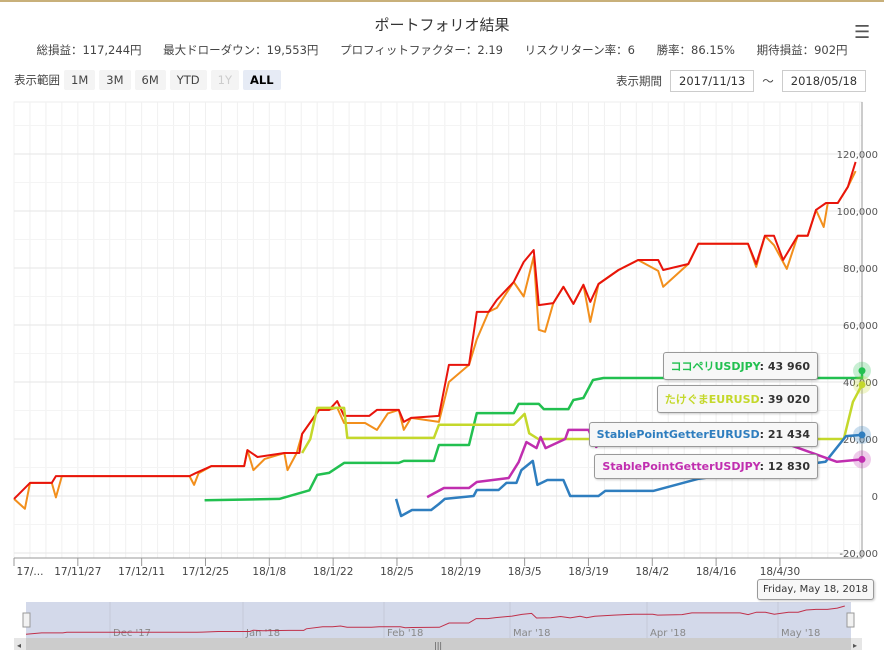 This screenshot has width=884, height=657. What do you see at coordinates (588, 572) in the screenshot?
I see `x-tick-label: 18/3/19` at bounding box center [588, 572].